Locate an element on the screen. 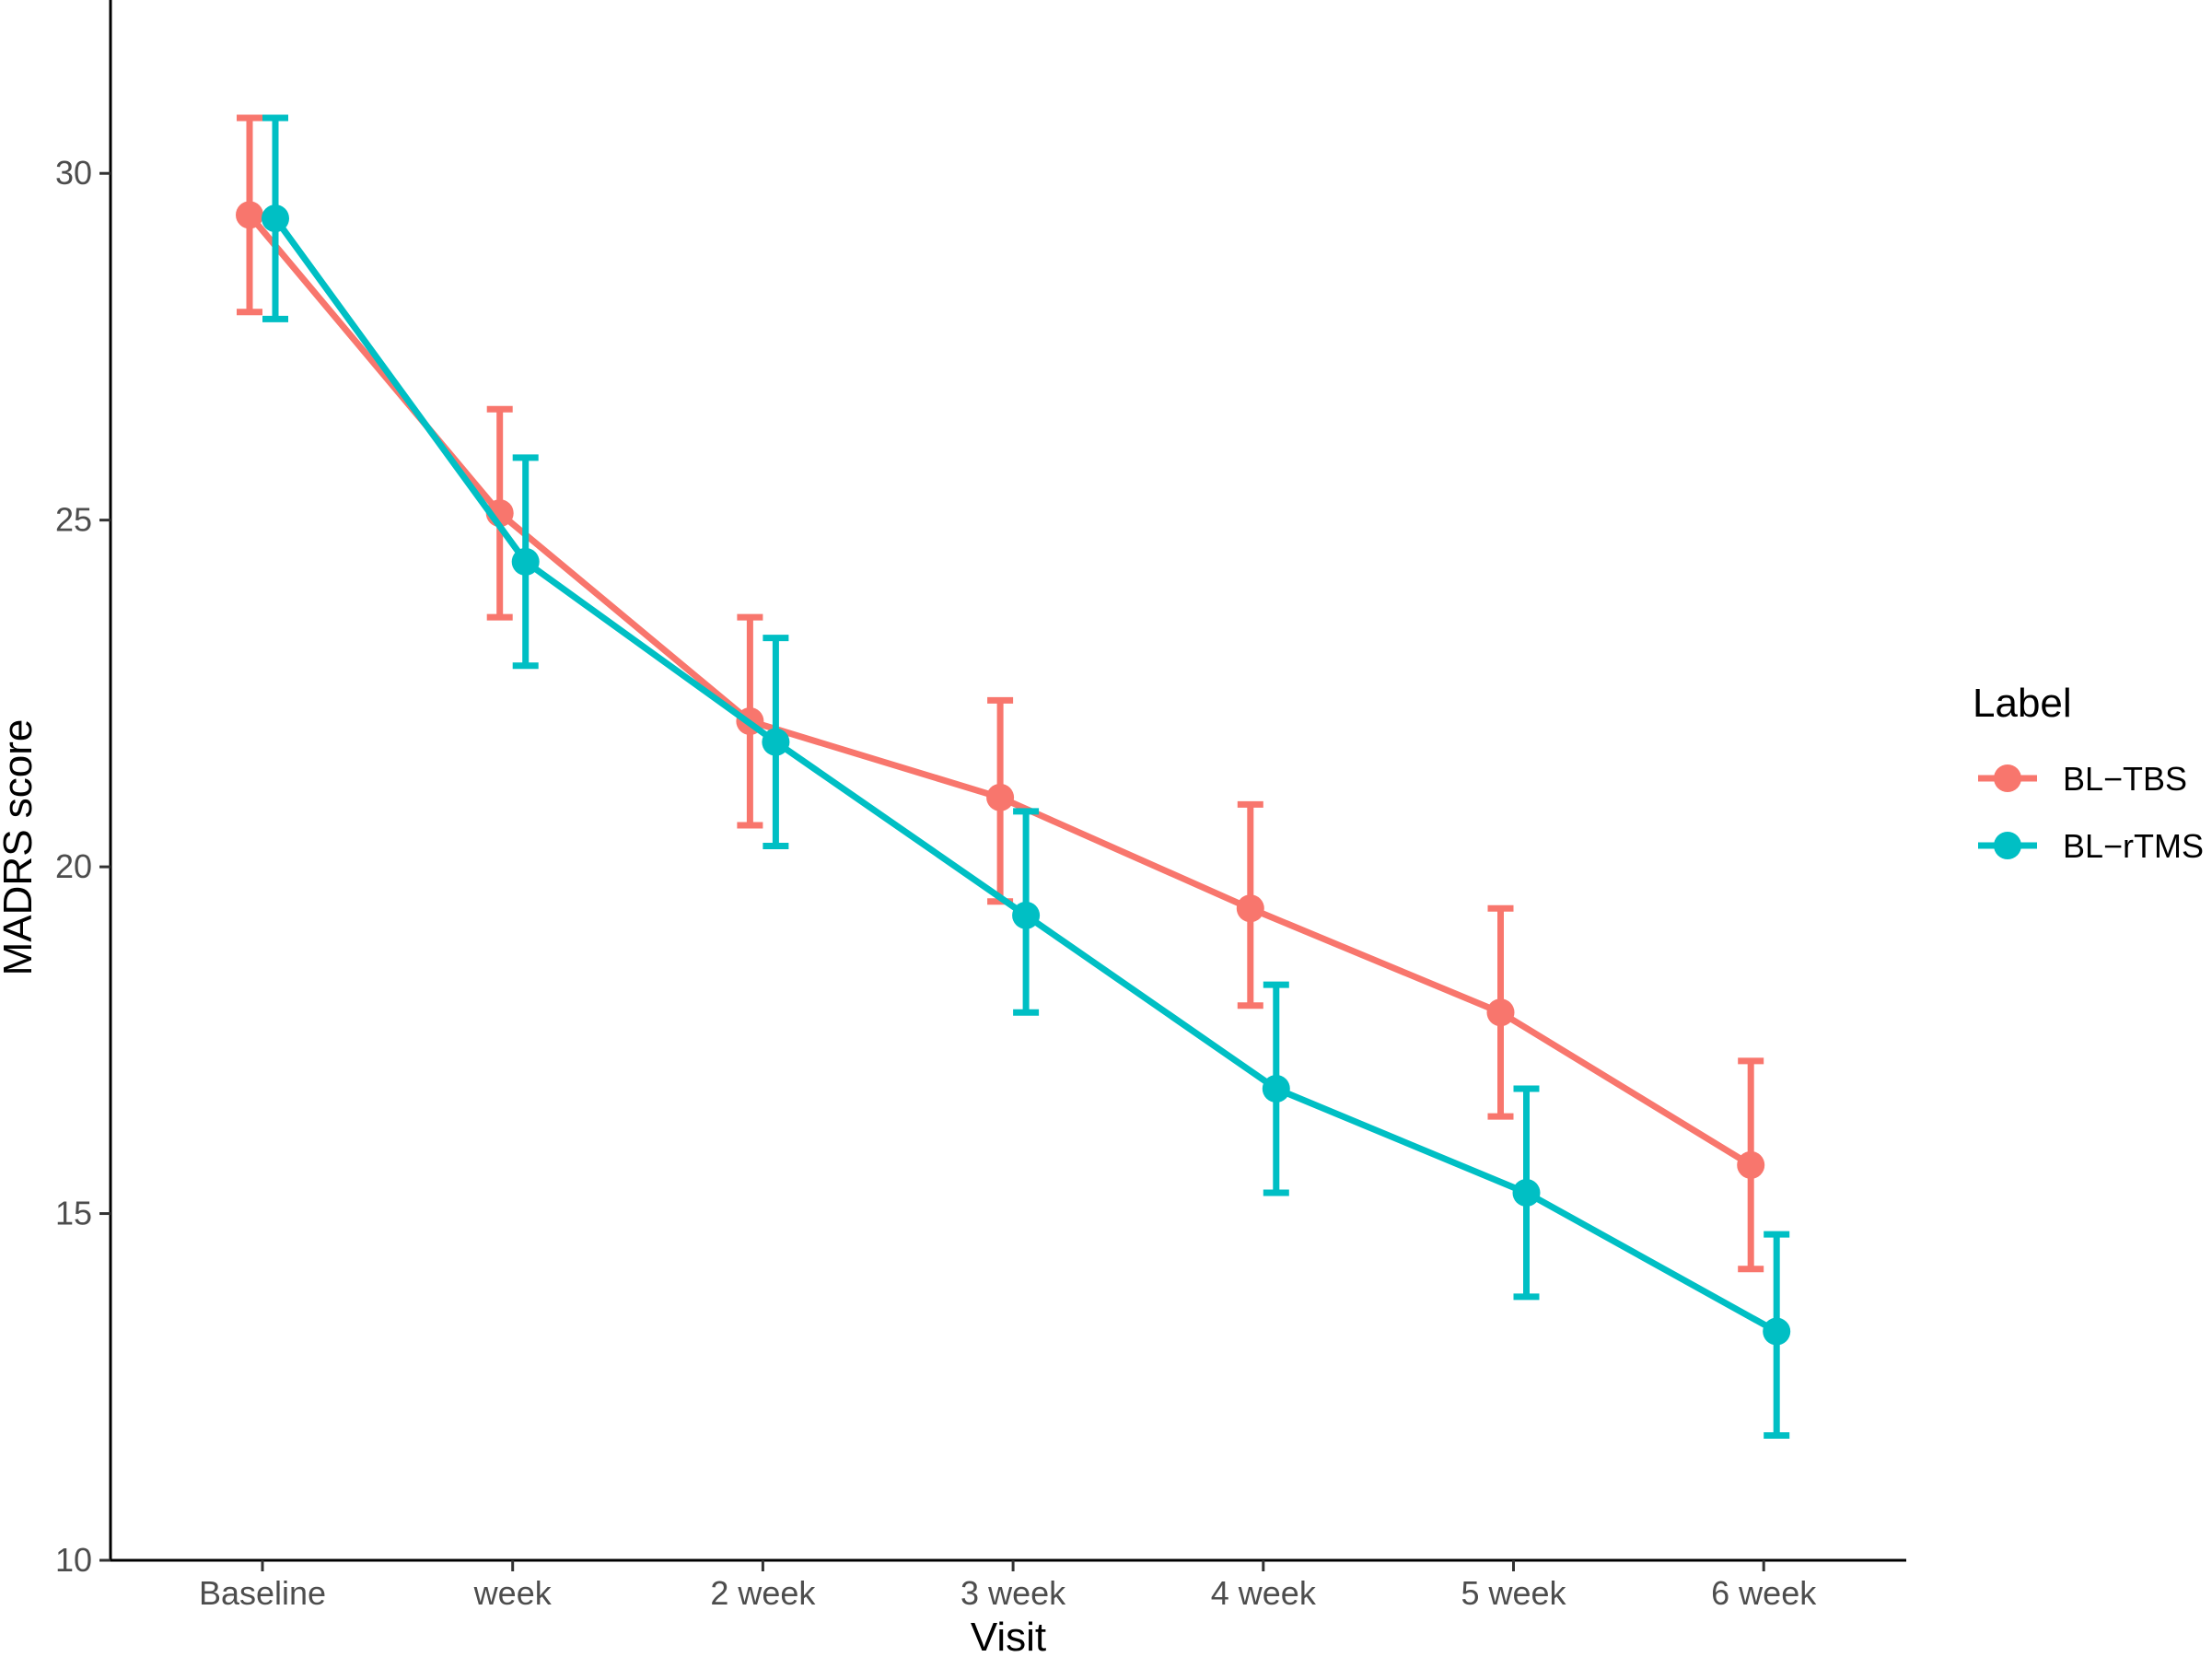 Image resolution: width=2212 pixels, height=1657 pixels. legend-label: BL−rTMS is located at coordinates (2133, 846).